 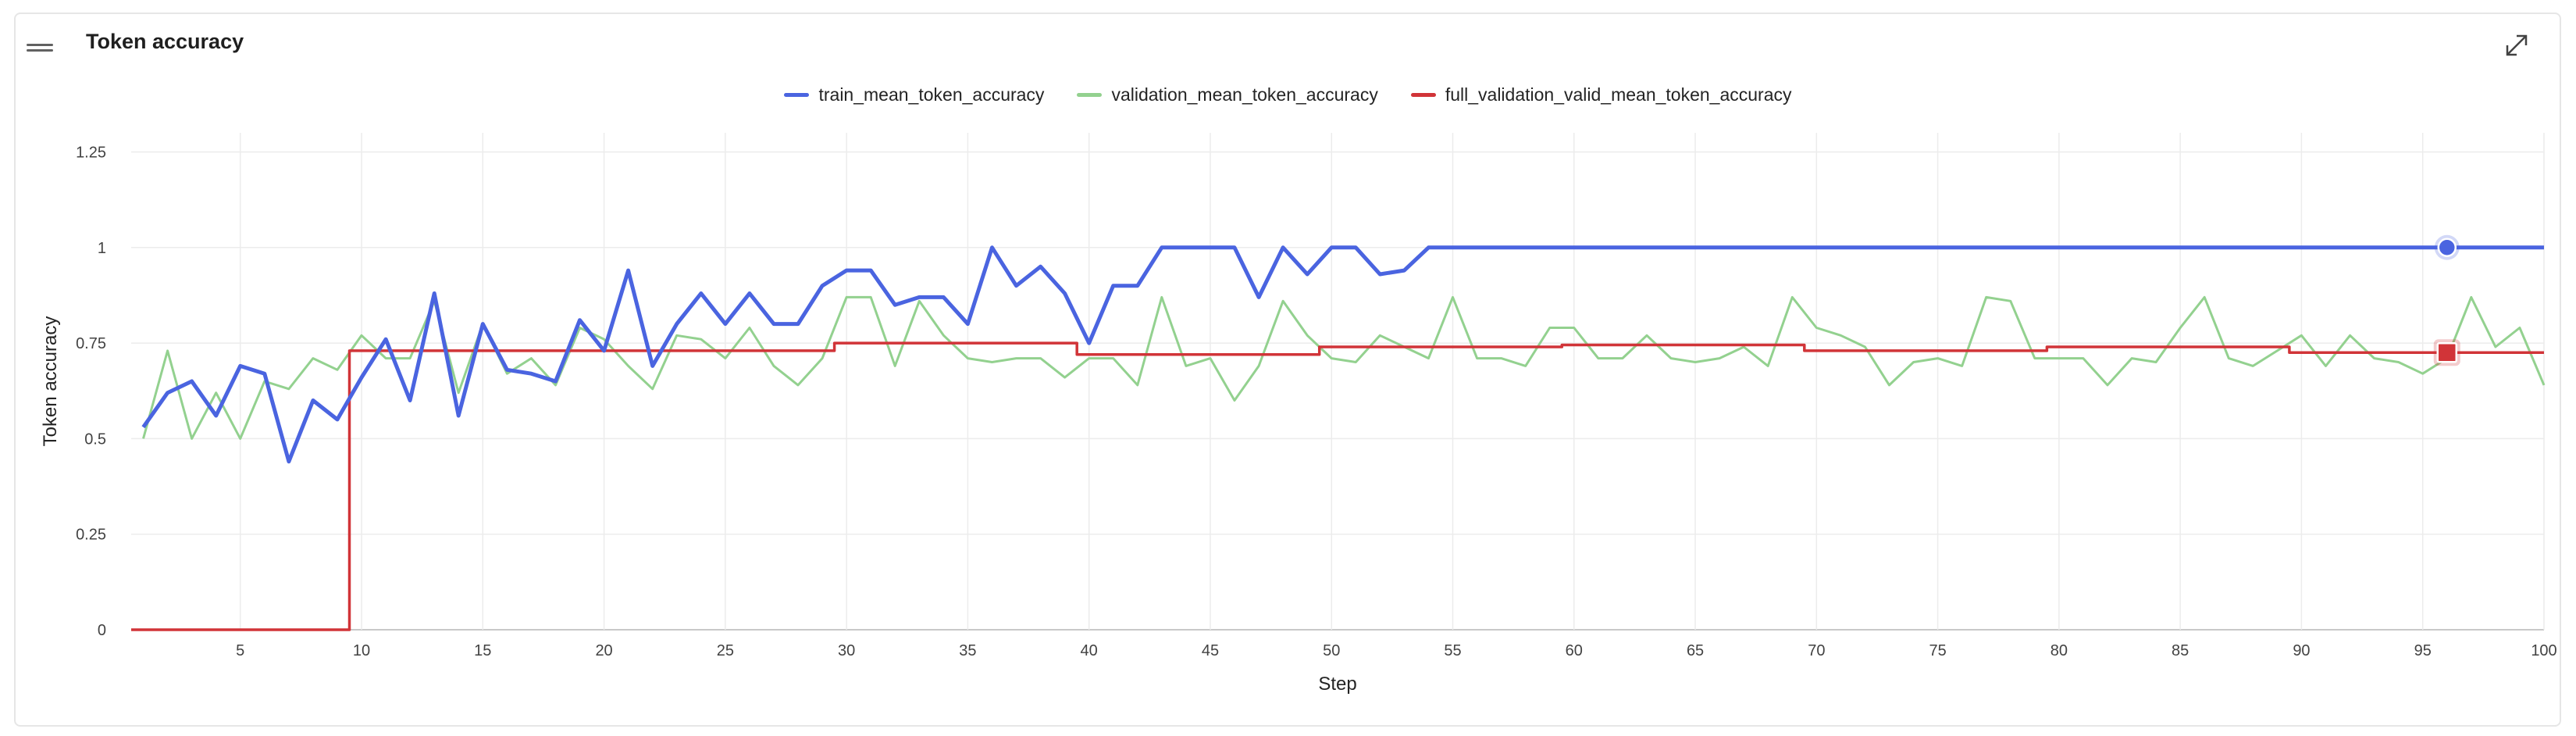 I want to click on x-tick-label: 20, so click(x=603, y=650).